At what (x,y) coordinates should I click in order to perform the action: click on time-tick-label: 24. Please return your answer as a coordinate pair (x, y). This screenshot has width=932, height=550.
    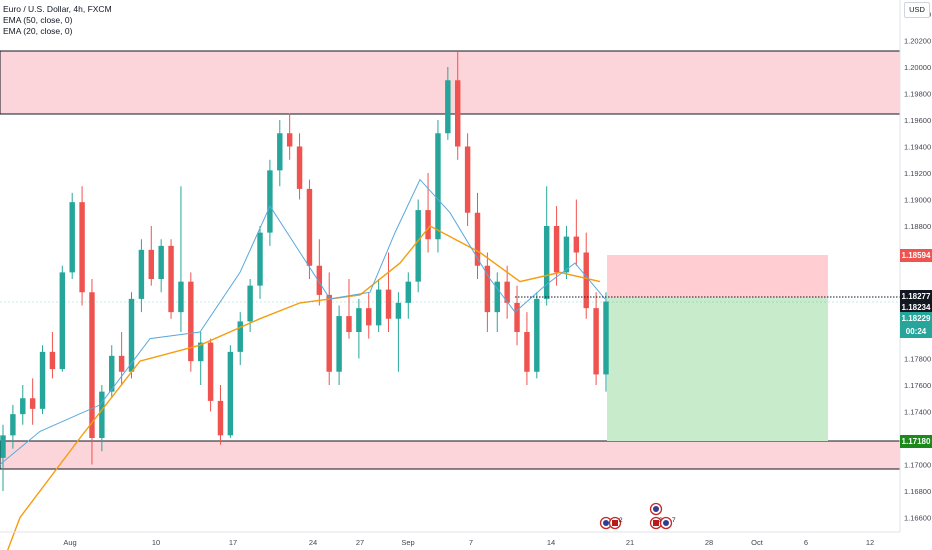
    Looking at the image, I should click on (313, 542).